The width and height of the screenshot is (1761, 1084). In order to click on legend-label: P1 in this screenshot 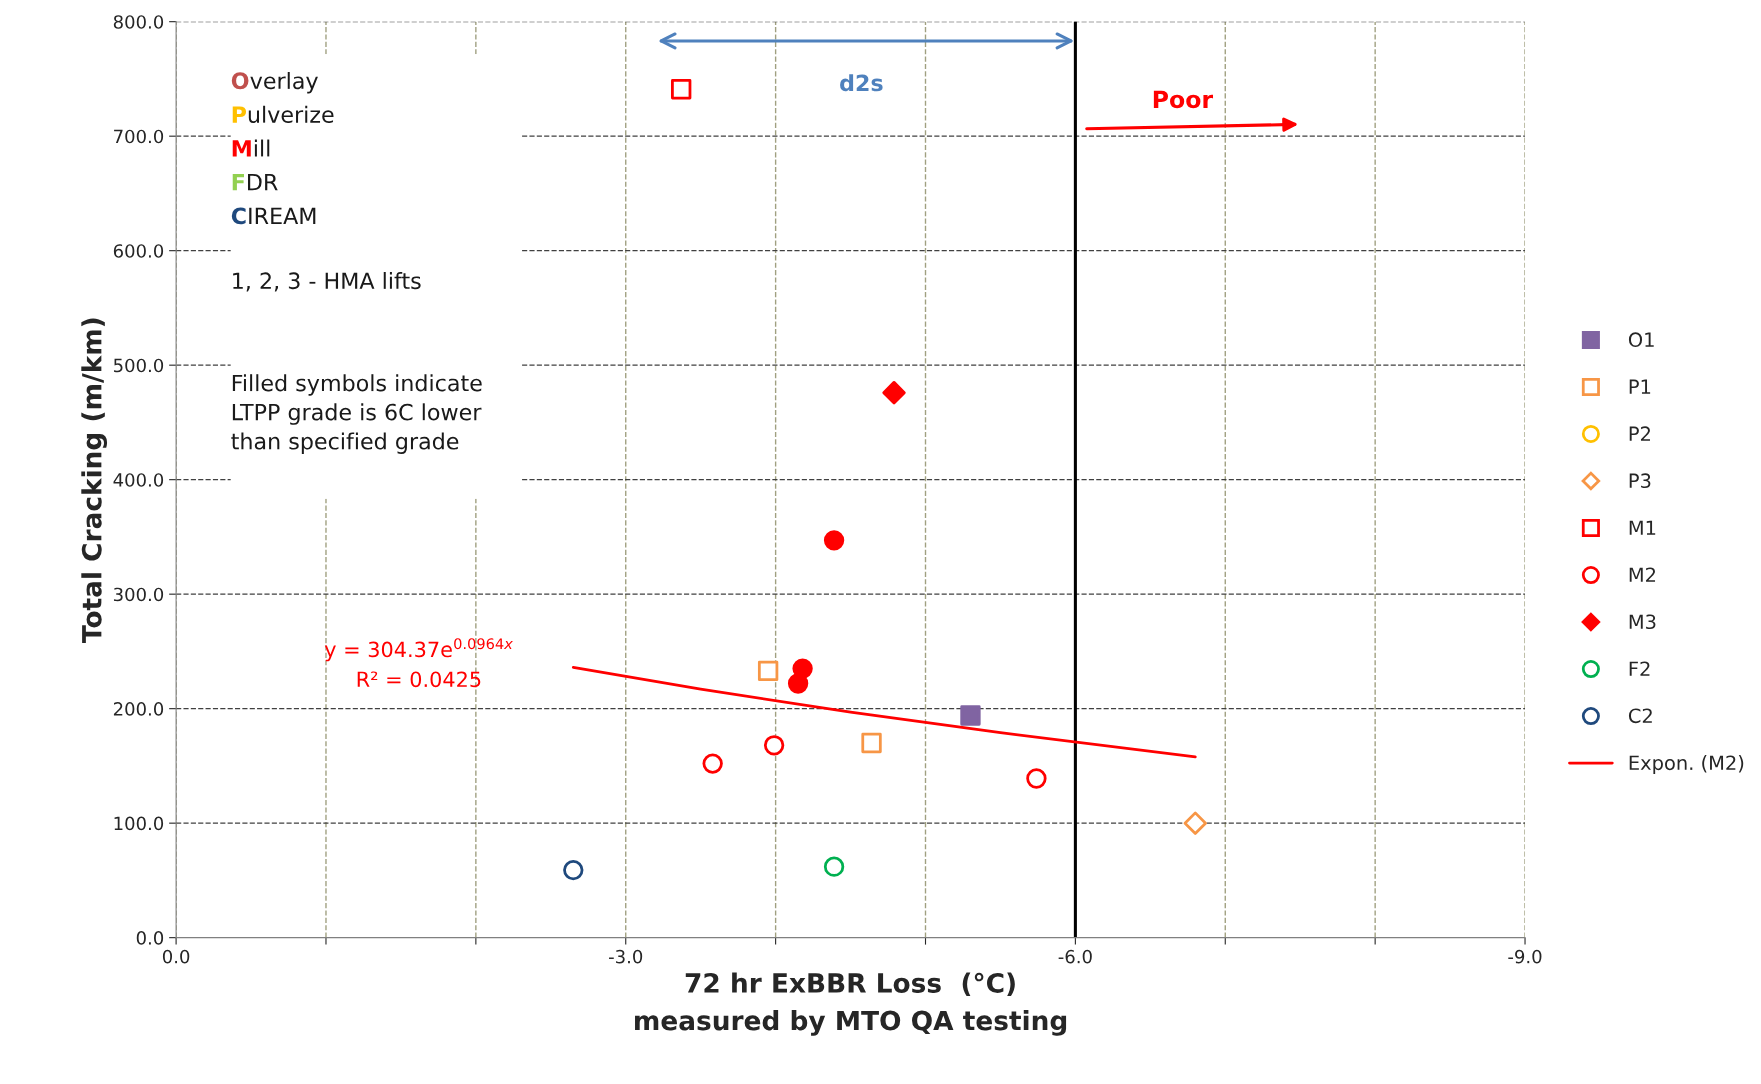, I will do `click(1640, 386)`.